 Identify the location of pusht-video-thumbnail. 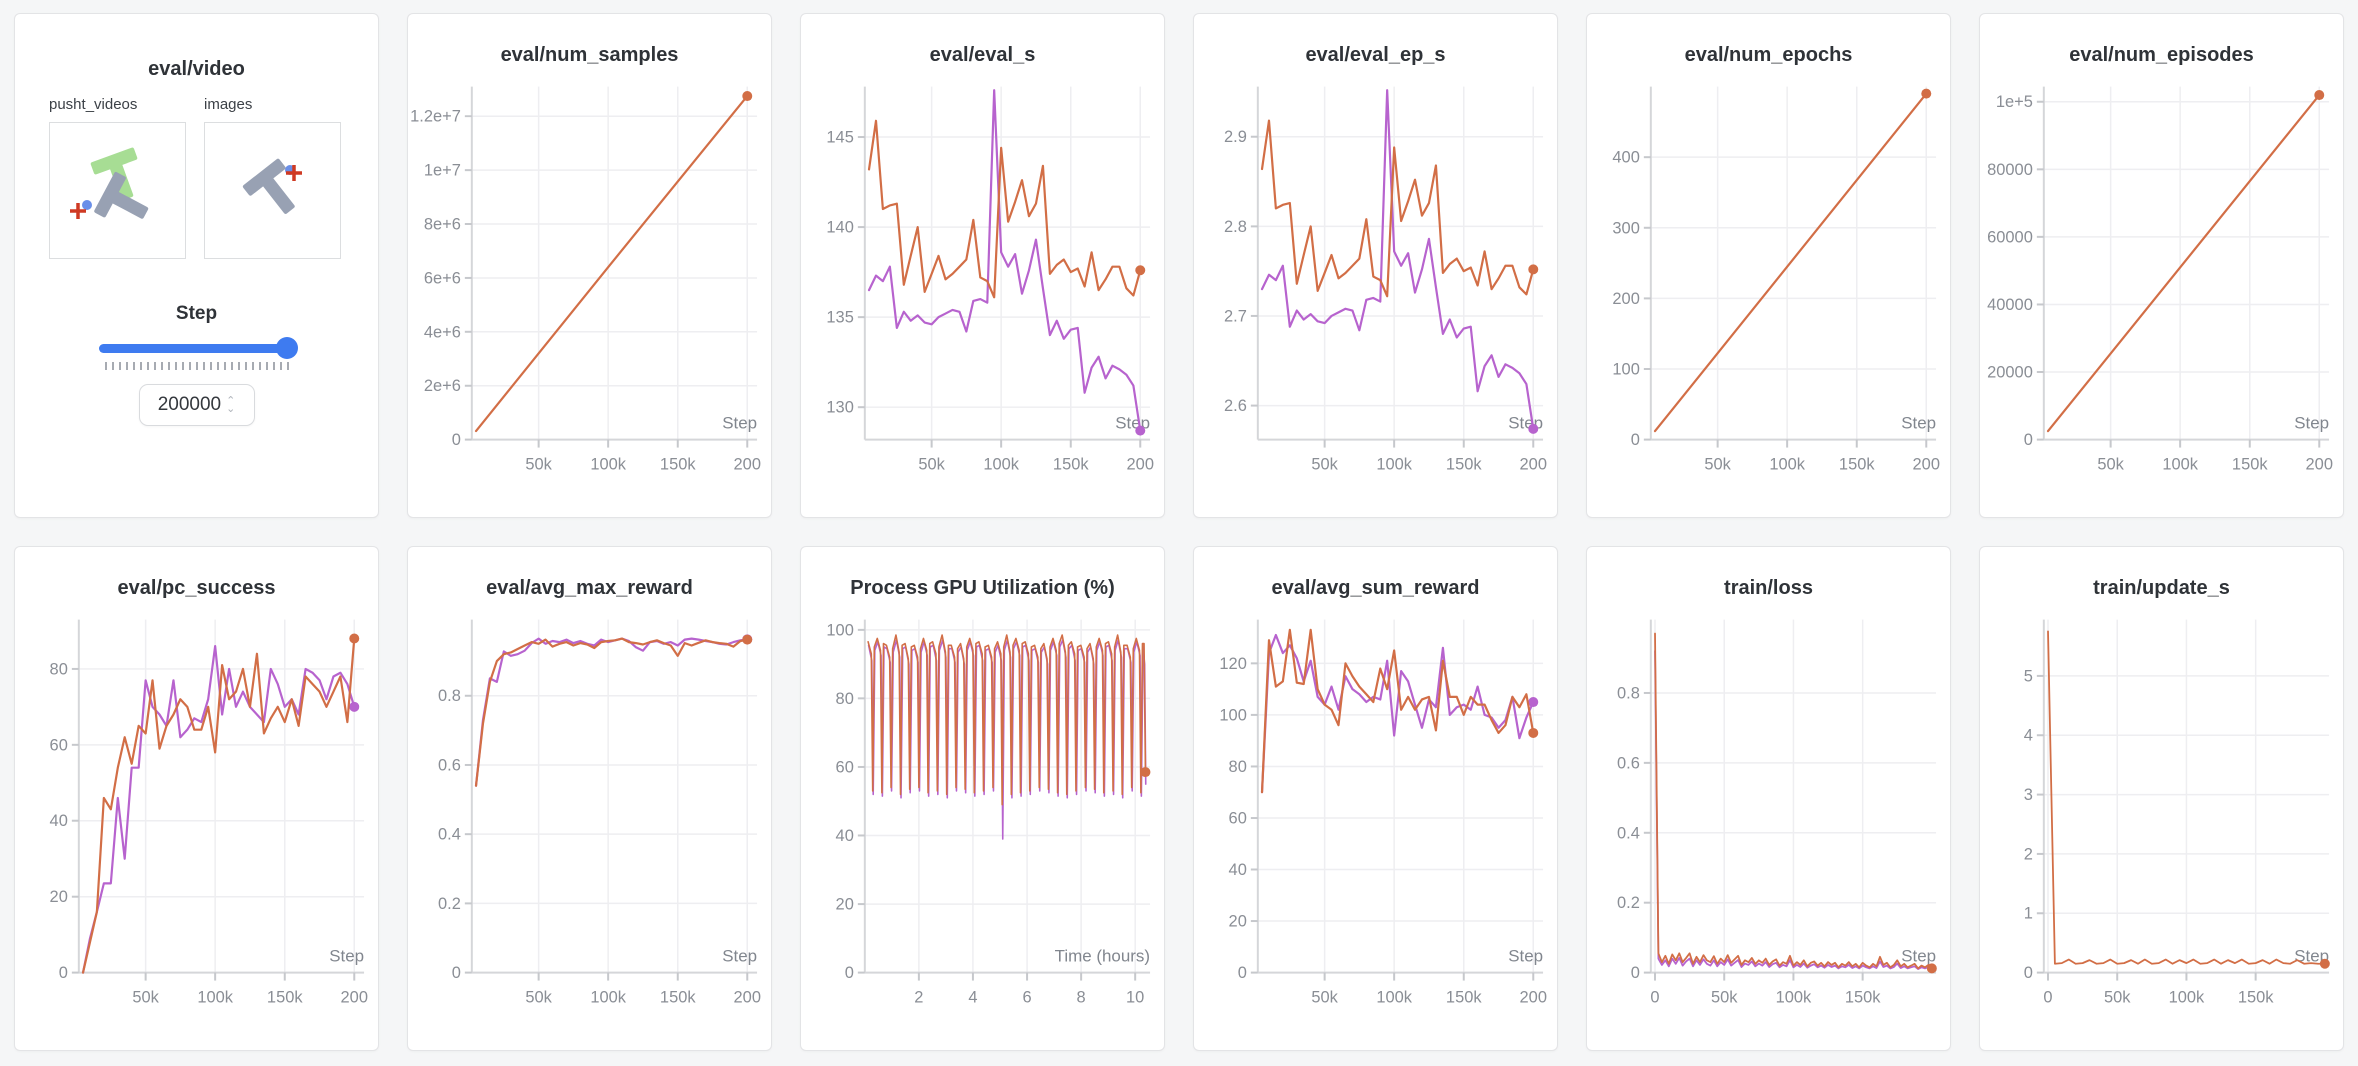
(117, 190).